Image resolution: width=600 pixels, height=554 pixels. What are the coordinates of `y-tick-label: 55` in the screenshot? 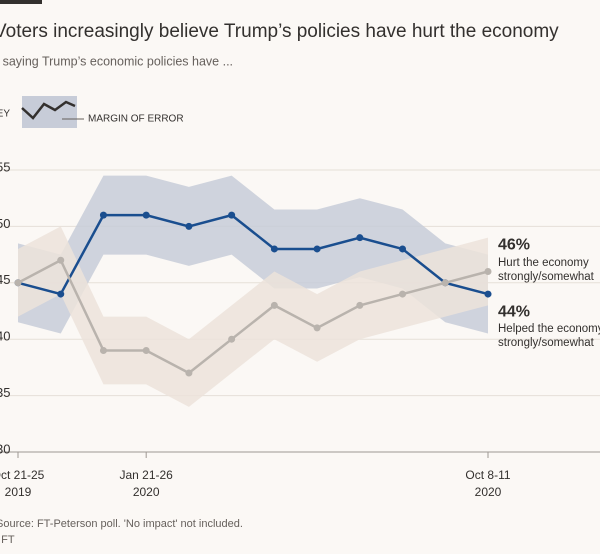 It's located at (5, 166).